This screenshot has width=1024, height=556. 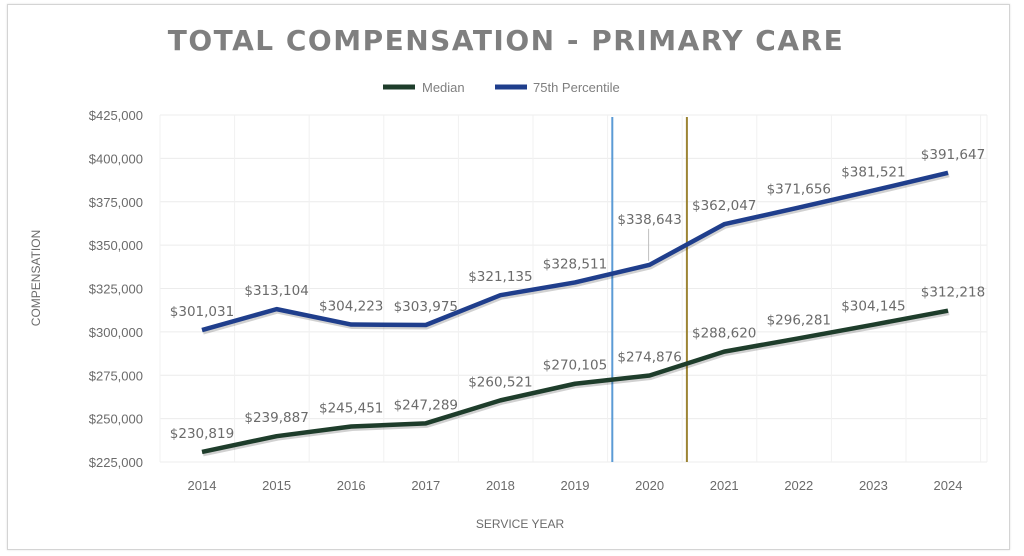 I want to click on data-label-75th-percentile: $313,104, so click(x=276, y=291).